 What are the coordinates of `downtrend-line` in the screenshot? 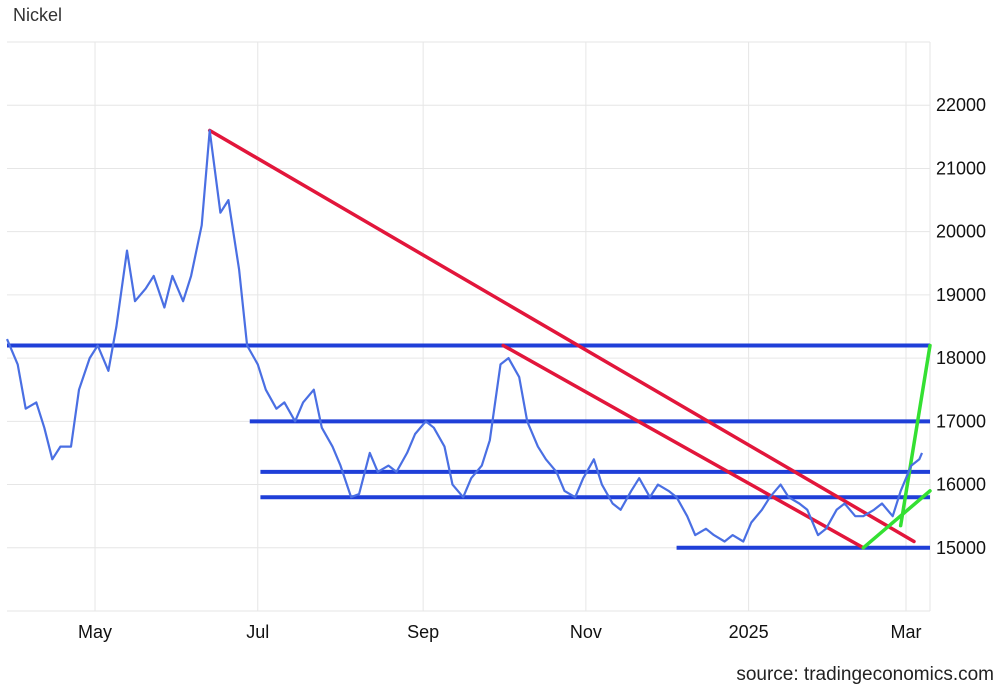 It's located at (683, 446).